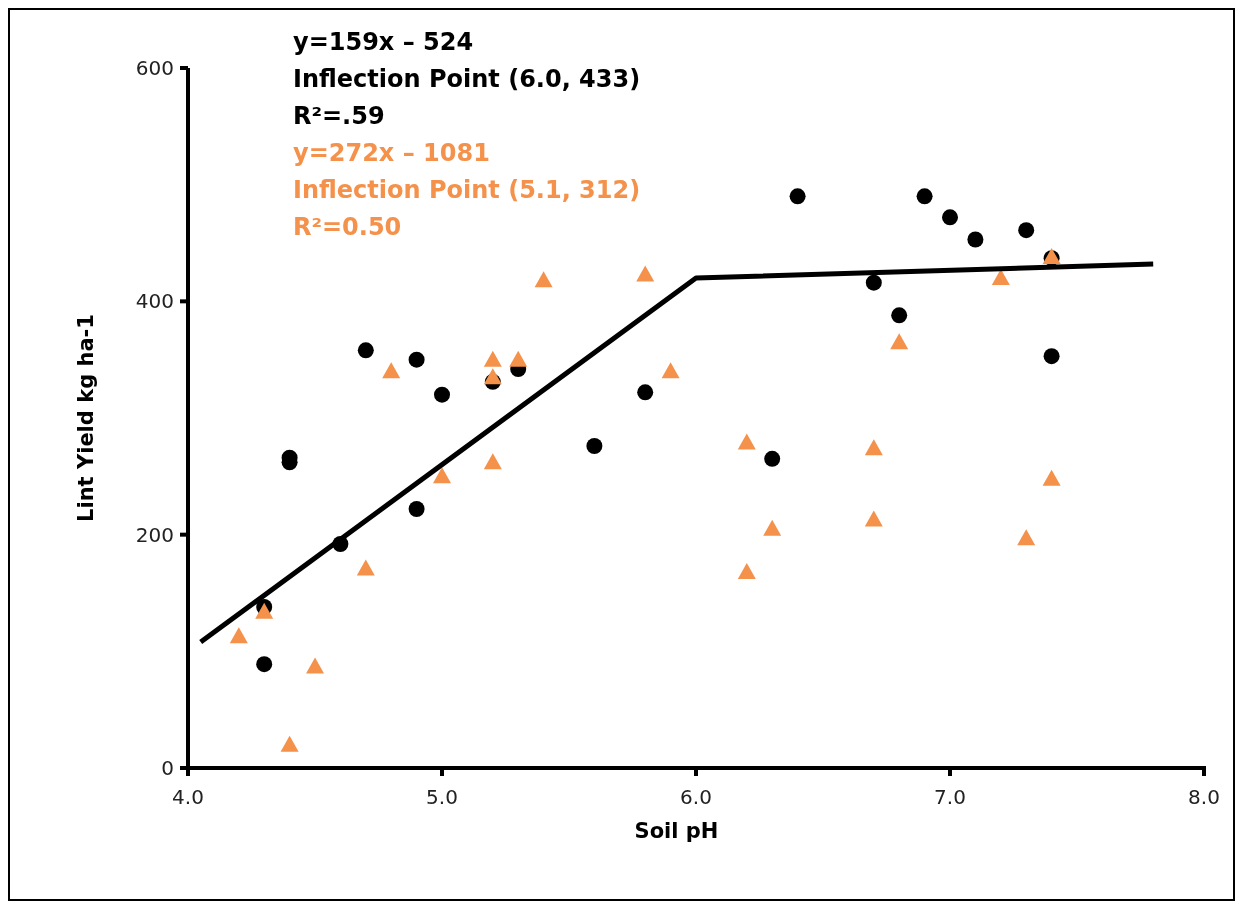 The height and width of the screenshot is (909, 1243). What do you see at coordinates (696, 797) in the screenshot?
I see `x-tick-label: 6.0` at bounding box center [696, 797].